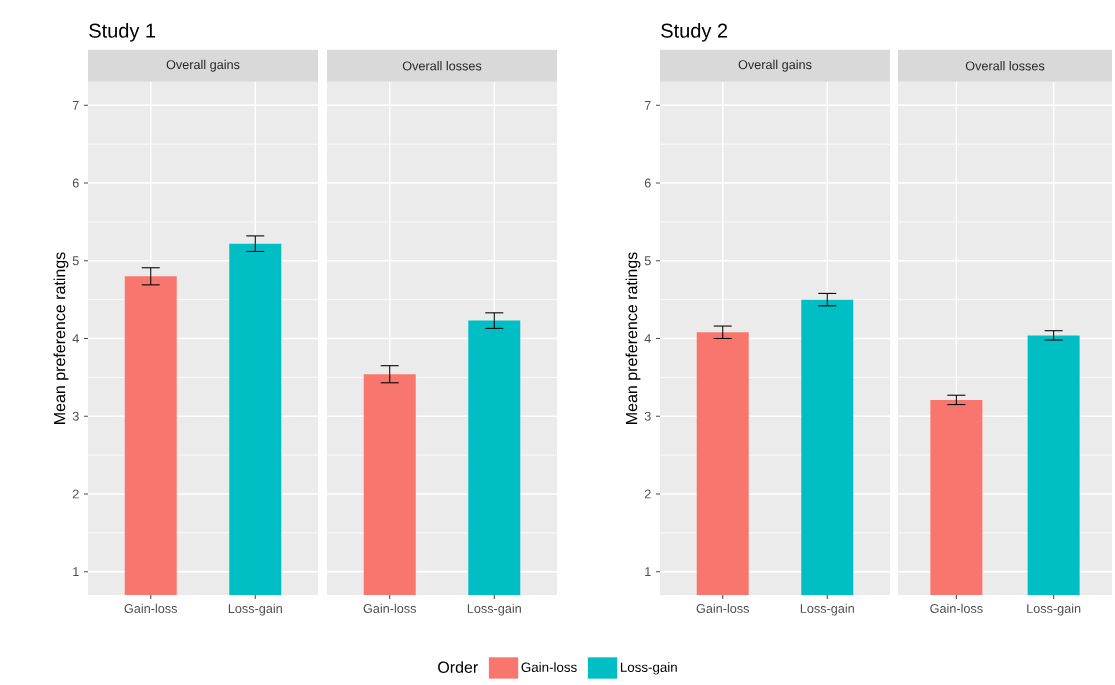 Image resolution: width=1115 pixels, height=685 pixels. Describe the element at coordinates (694, 32) in the screenshot. I see `chart-title: Study 2` at that location.